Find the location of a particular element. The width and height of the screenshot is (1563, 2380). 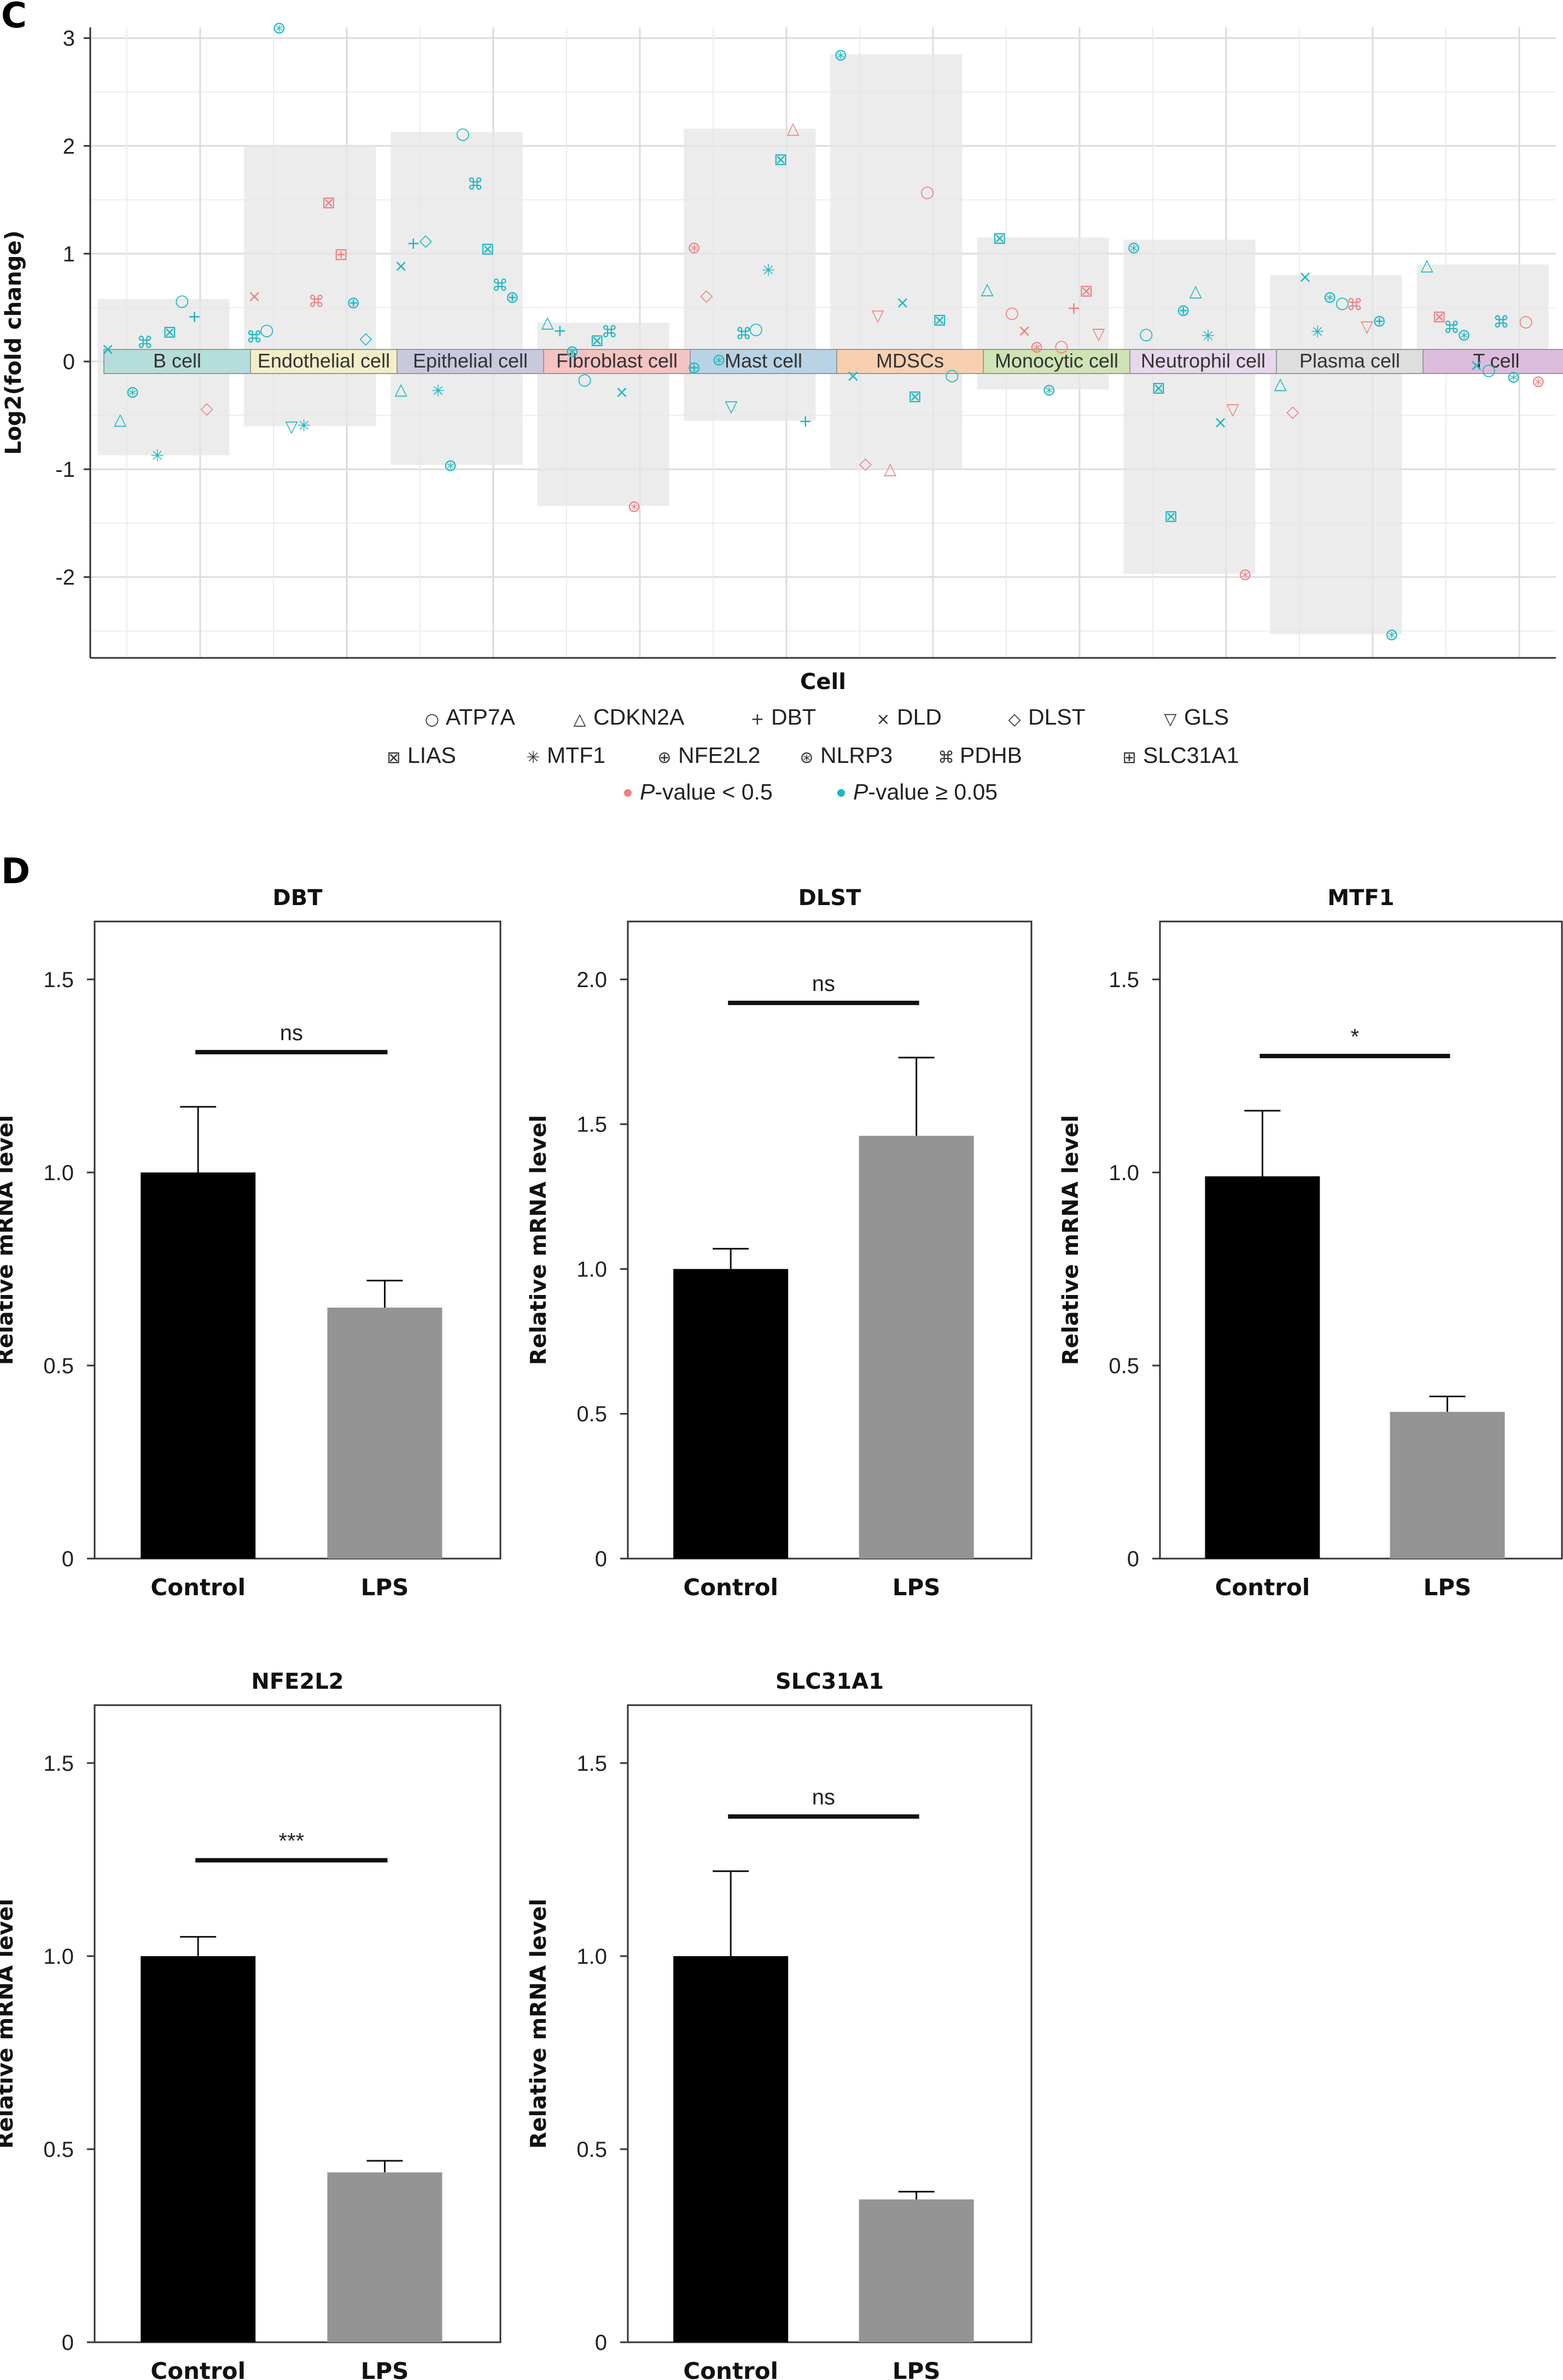

legend-label: LIAS is located at coordinates (431, 755).